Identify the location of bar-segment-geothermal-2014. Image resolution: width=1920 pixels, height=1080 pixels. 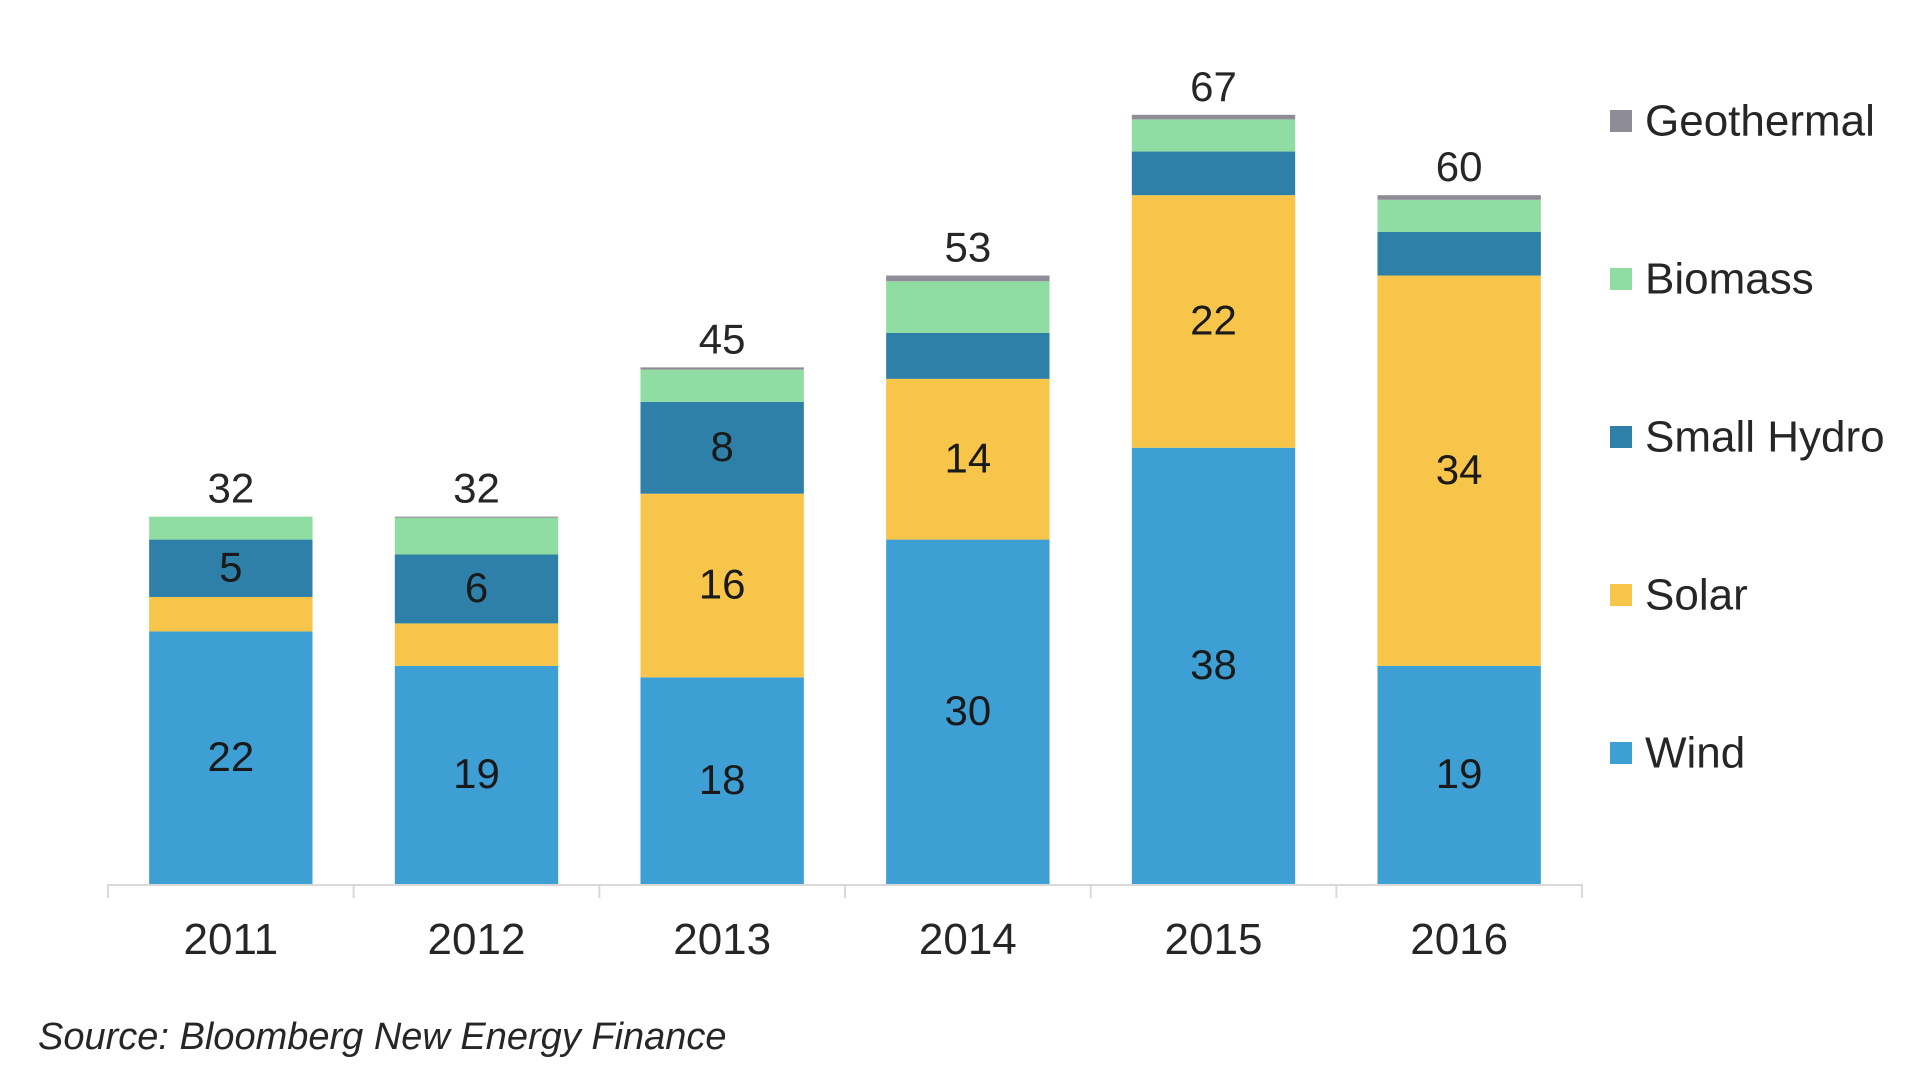
(968, 278).